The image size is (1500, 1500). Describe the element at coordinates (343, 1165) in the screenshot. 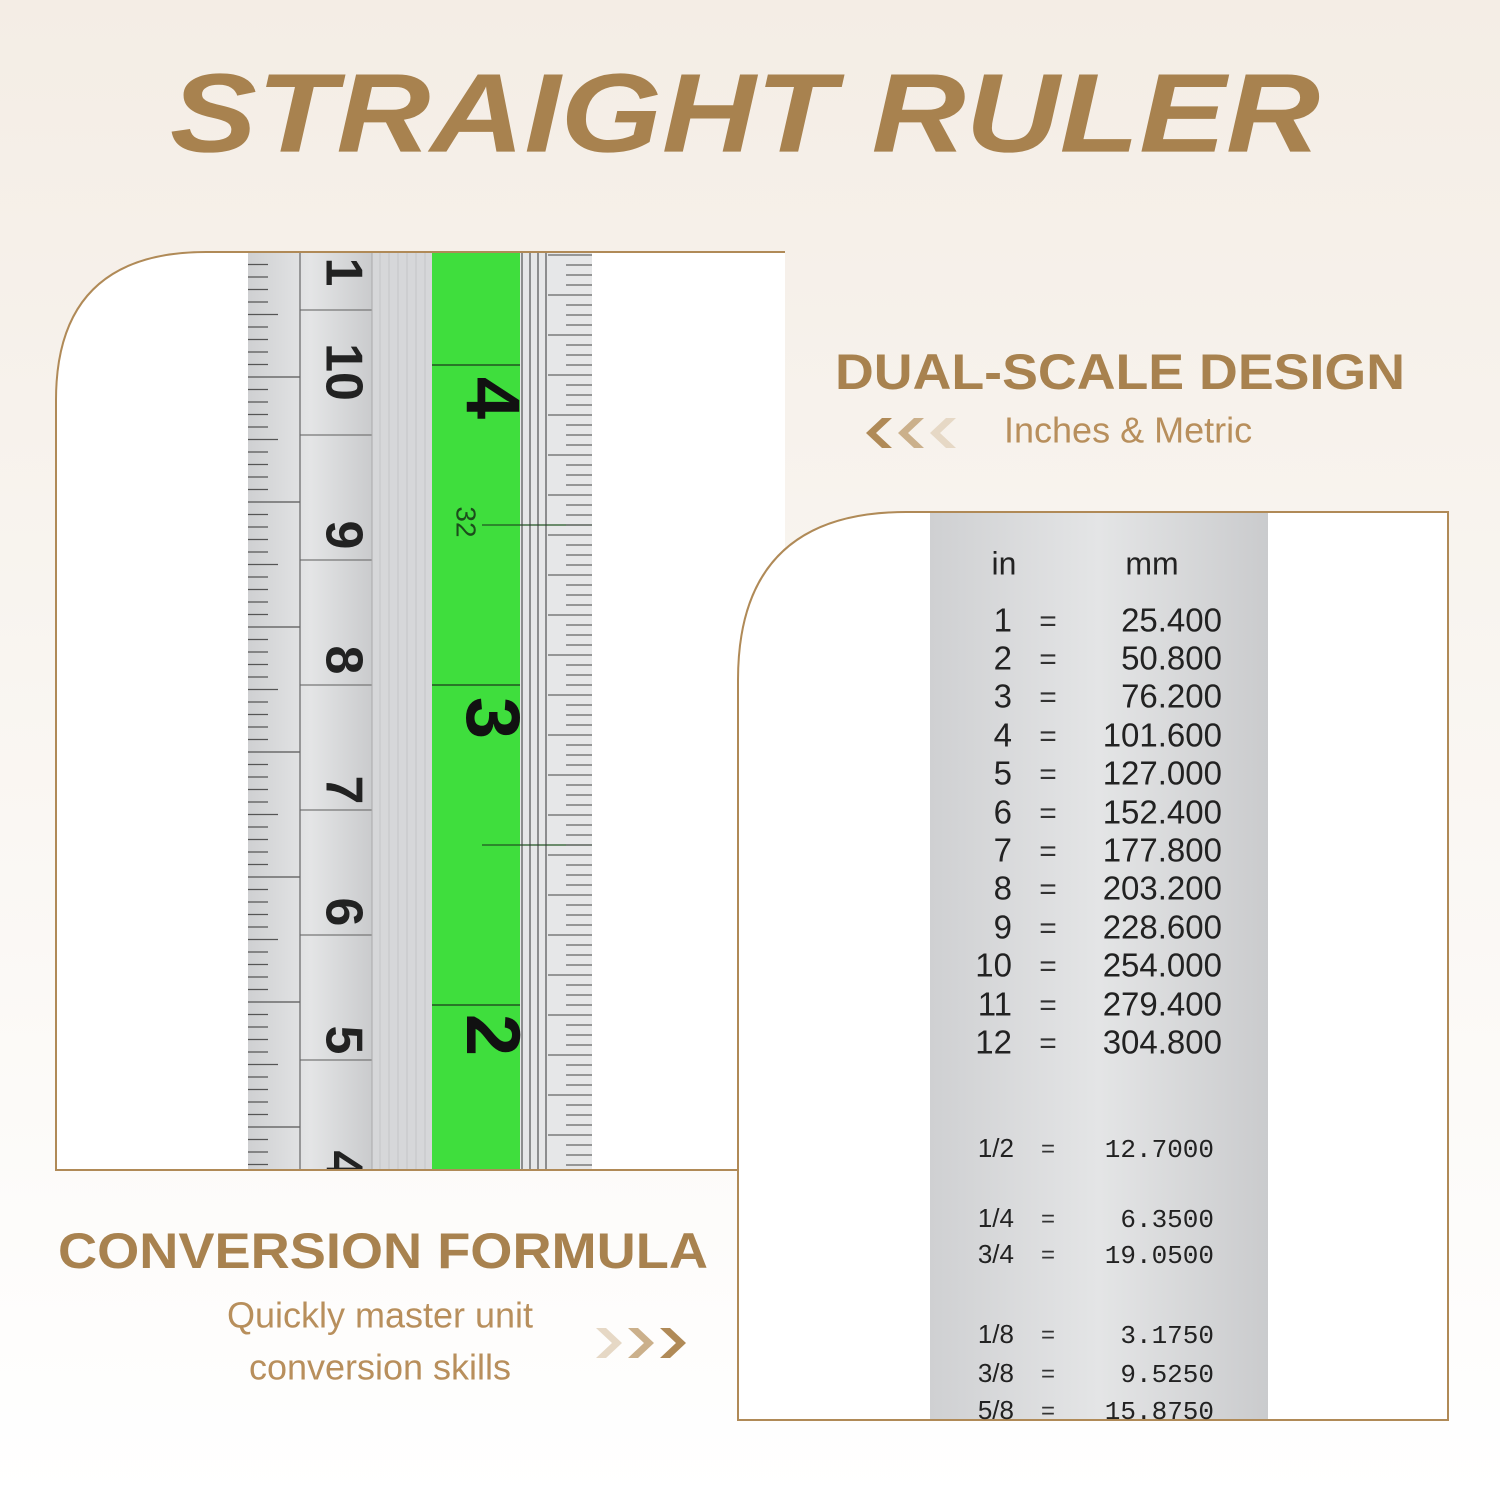

I see `cm-label: 4` at that location.